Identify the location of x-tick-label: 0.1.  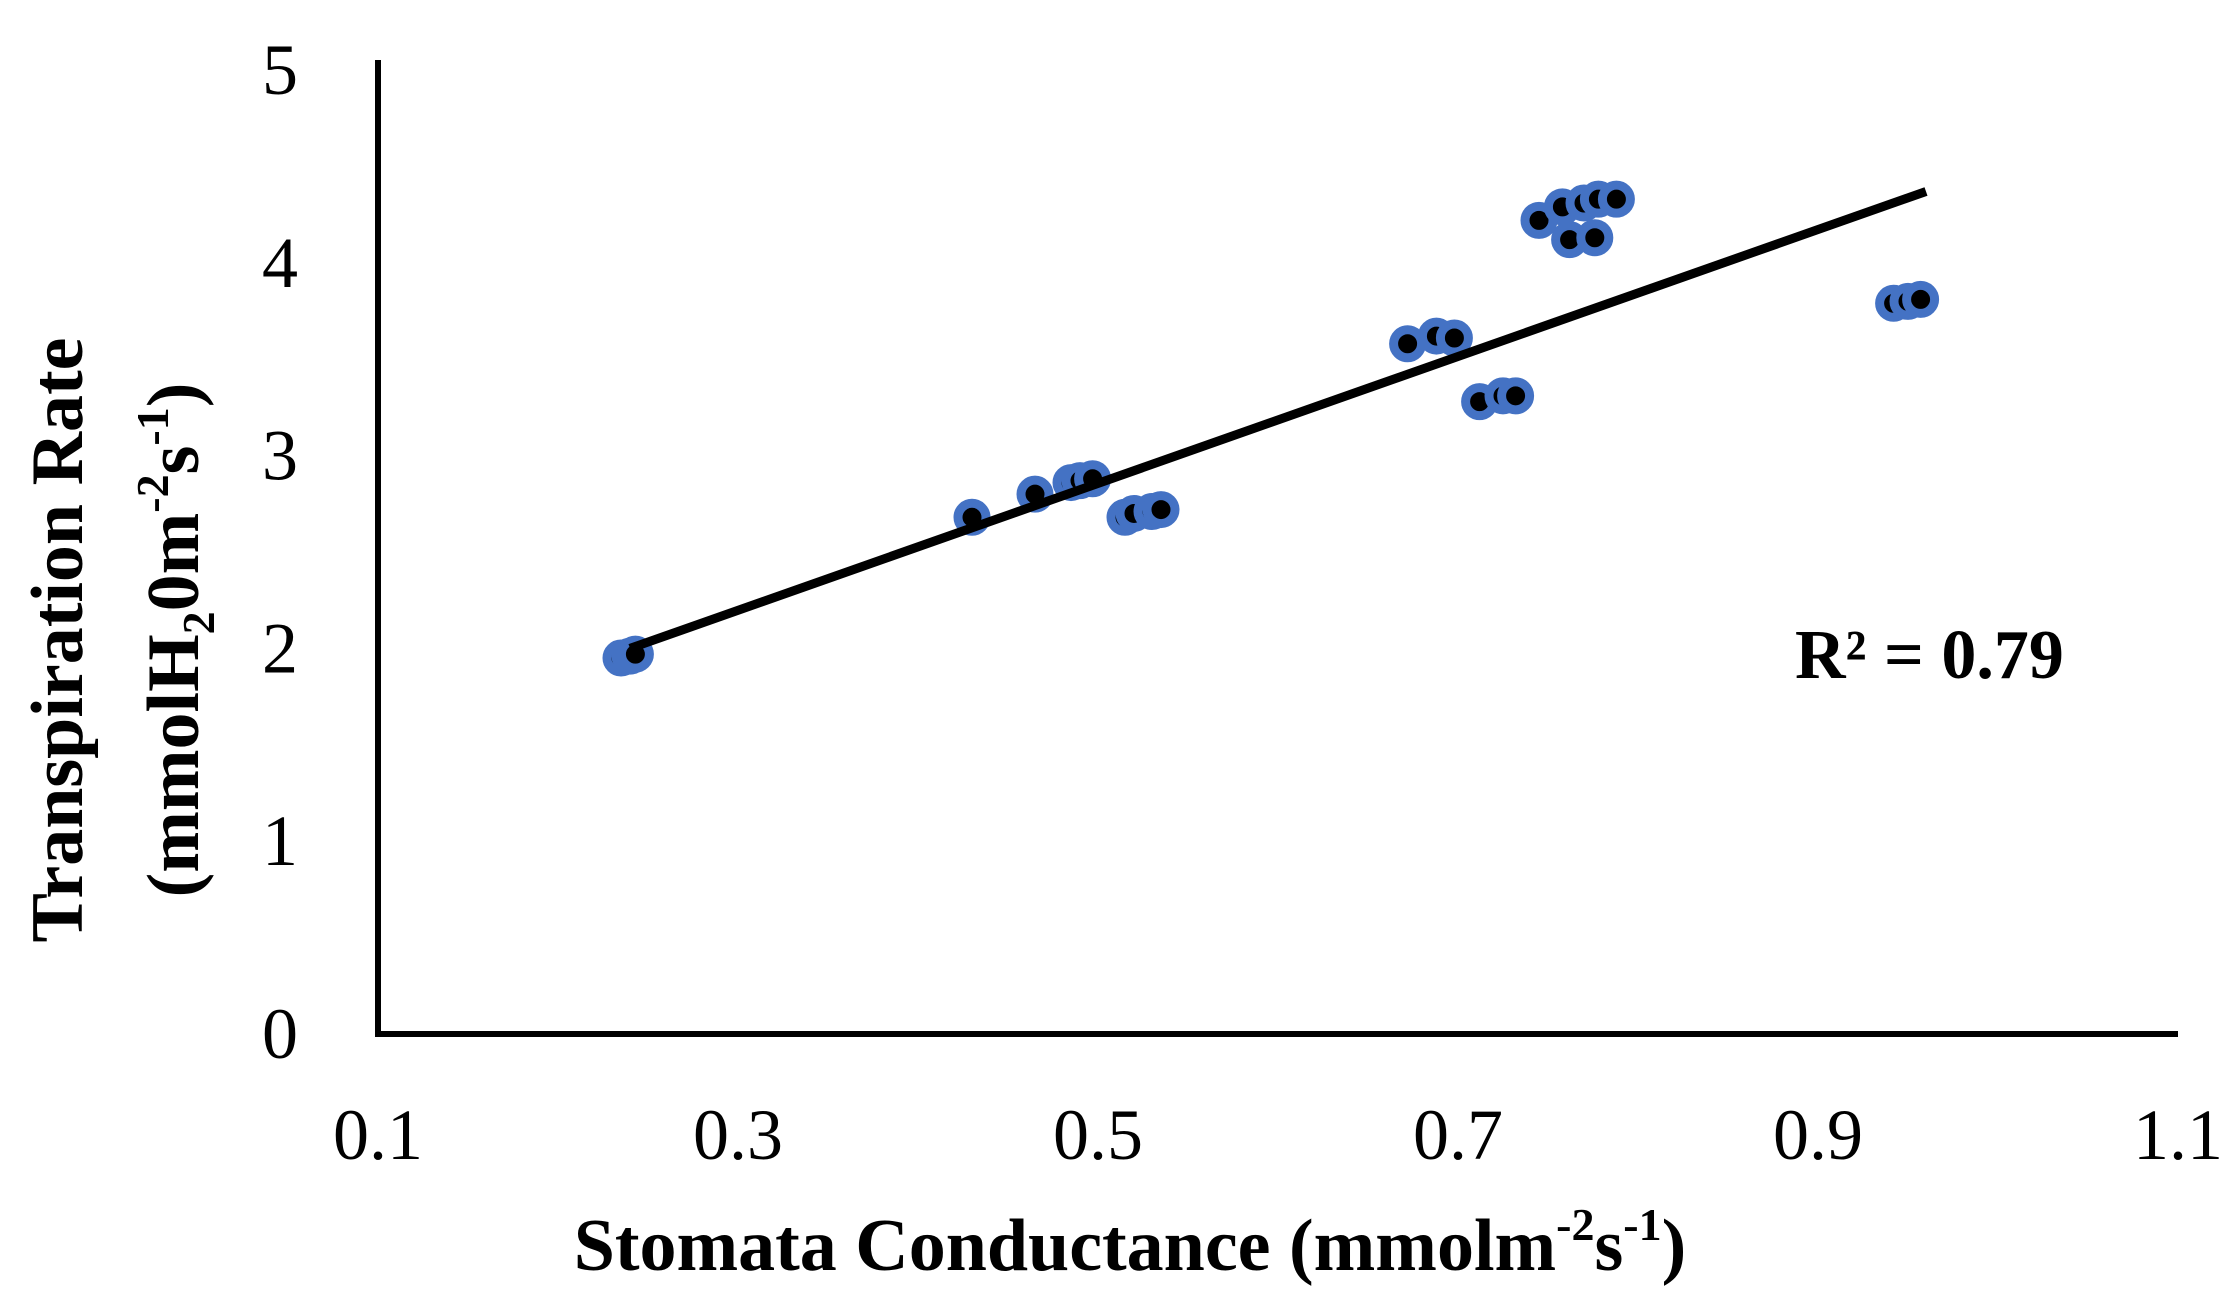
(378, 1135).